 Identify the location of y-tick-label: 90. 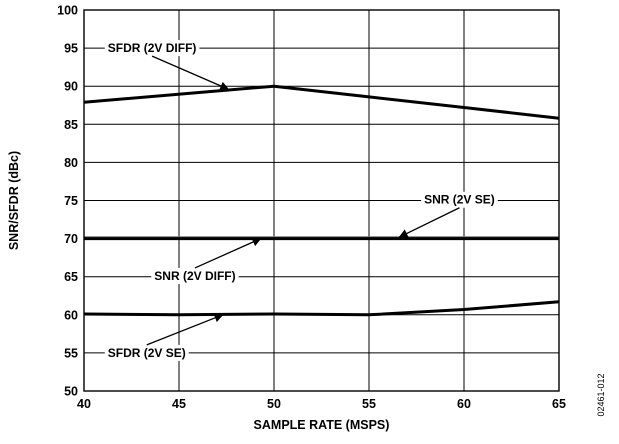
(71, 87).